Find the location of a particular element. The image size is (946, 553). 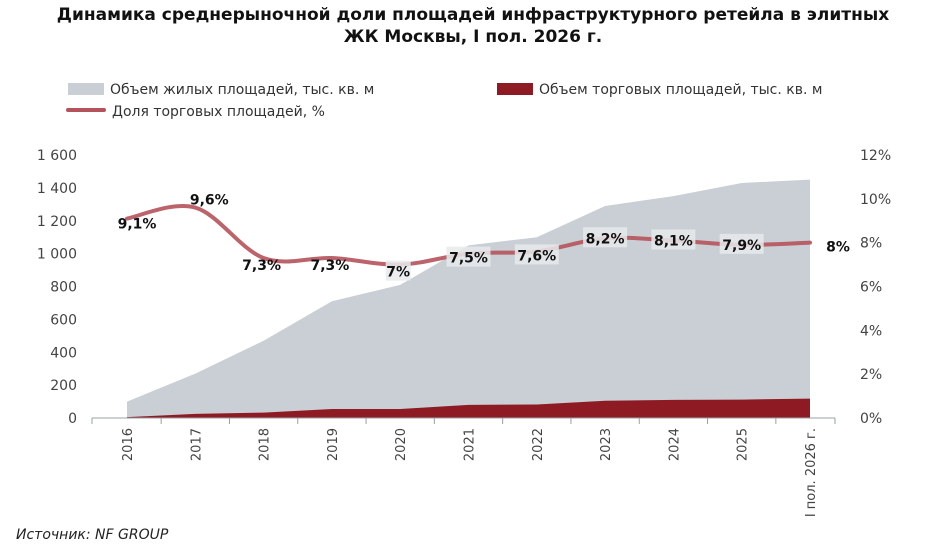

share-data-label-text: 9,1% is located at coordinates (137, 225).